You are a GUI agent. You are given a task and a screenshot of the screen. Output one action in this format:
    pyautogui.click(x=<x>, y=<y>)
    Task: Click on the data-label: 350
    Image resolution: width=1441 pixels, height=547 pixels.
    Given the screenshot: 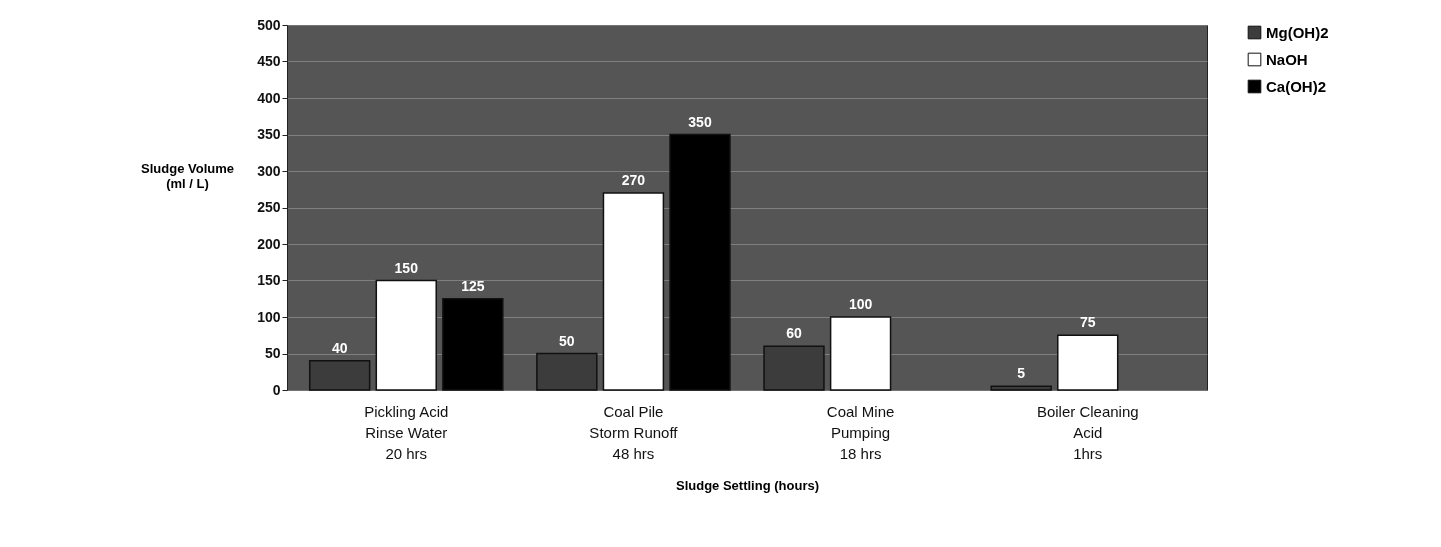 What is the action you would take?
    pyautogui.click(x=700, y=121)
    